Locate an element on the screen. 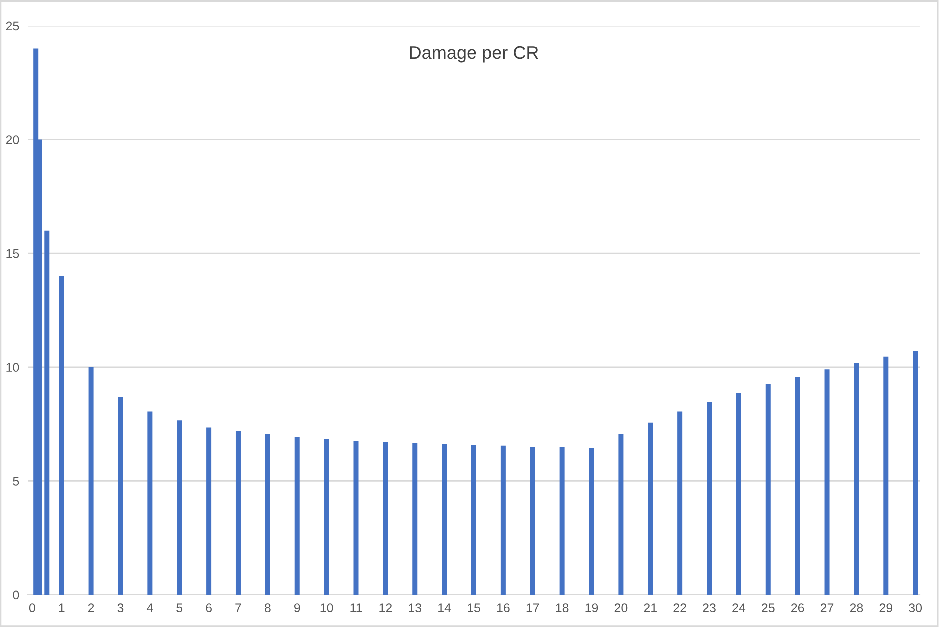  x-tick-label: 16 is located at coordinates (503, 608).